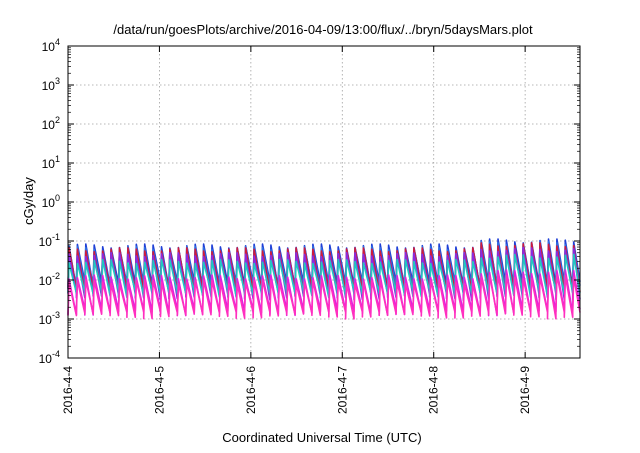  I want to click on y-tick-label: 10⁻², so click(49, 279).